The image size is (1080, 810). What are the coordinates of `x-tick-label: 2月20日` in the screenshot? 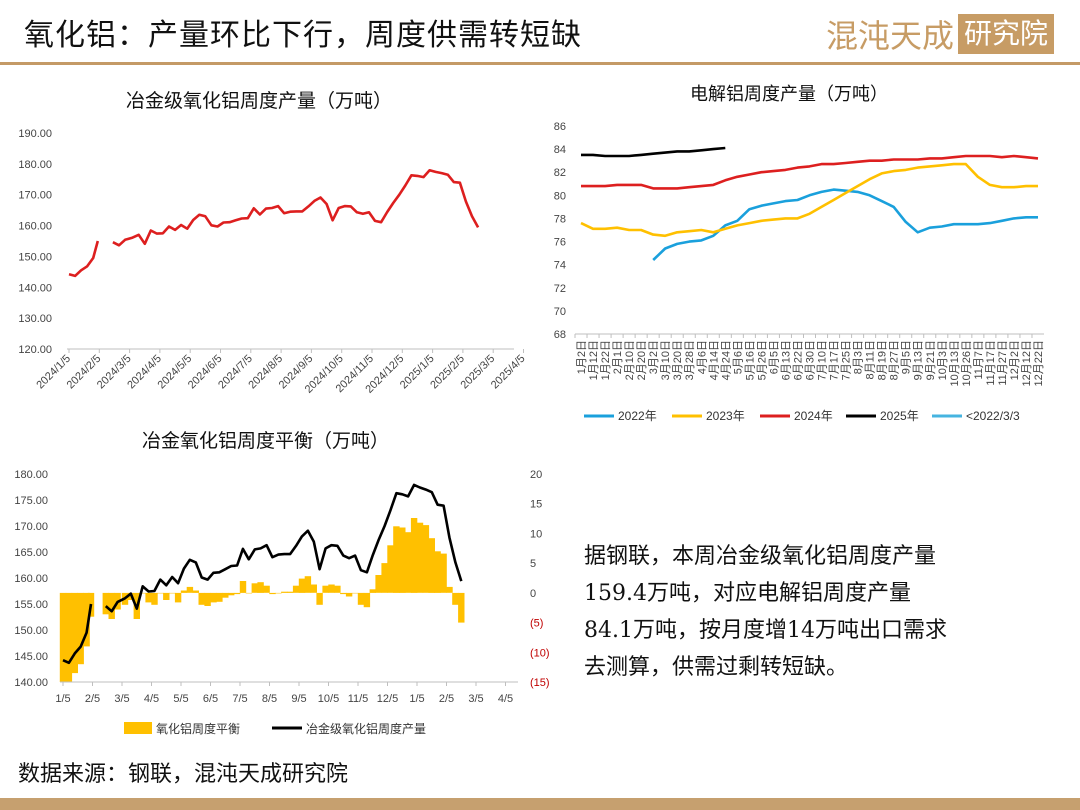 It's located at (642, 360).